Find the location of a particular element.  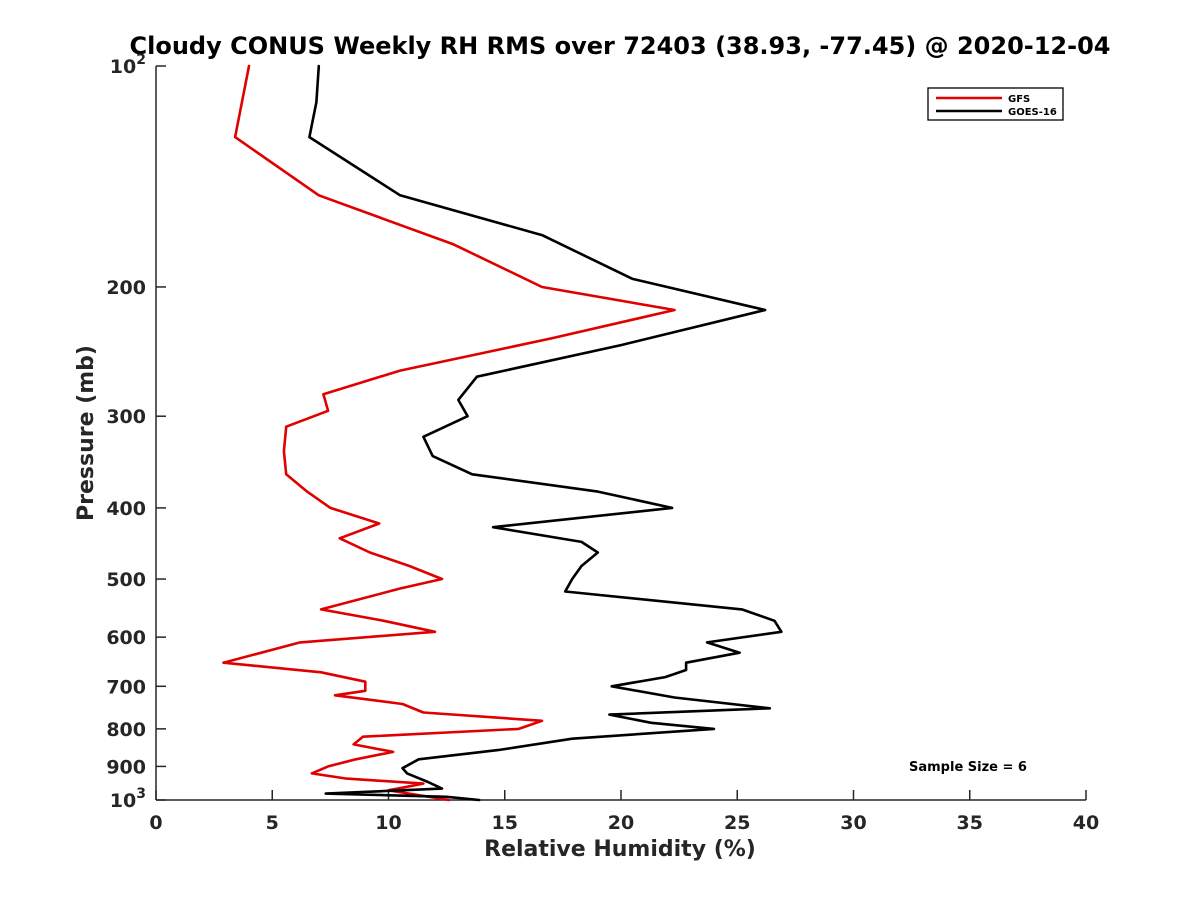

y-tick-label: 800 is located at coordinates (126, 730).